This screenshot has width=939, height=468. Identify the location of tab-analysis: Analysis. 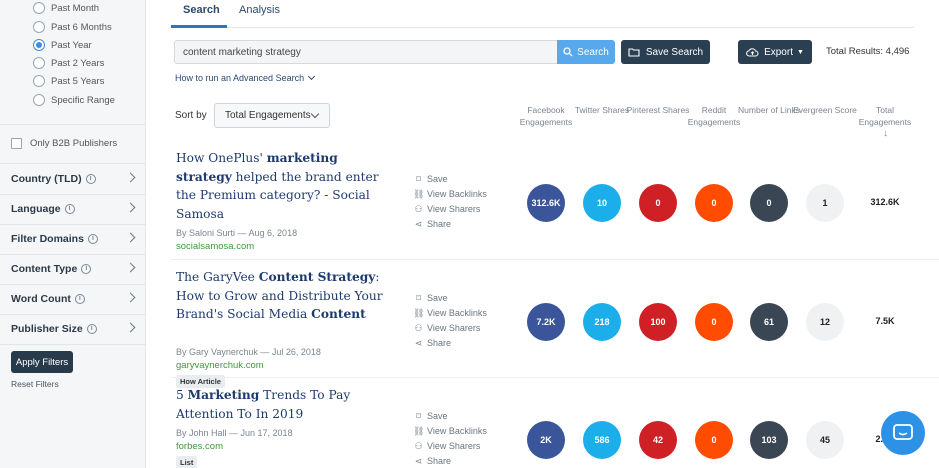
(259, 10).